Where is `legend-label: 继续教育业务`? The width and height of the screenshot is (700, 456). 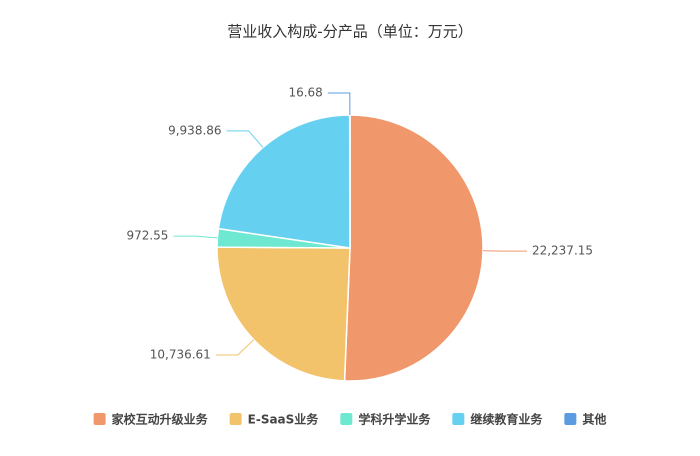 legend-label: 继续教育业务 is located at coordinates (506, 419).